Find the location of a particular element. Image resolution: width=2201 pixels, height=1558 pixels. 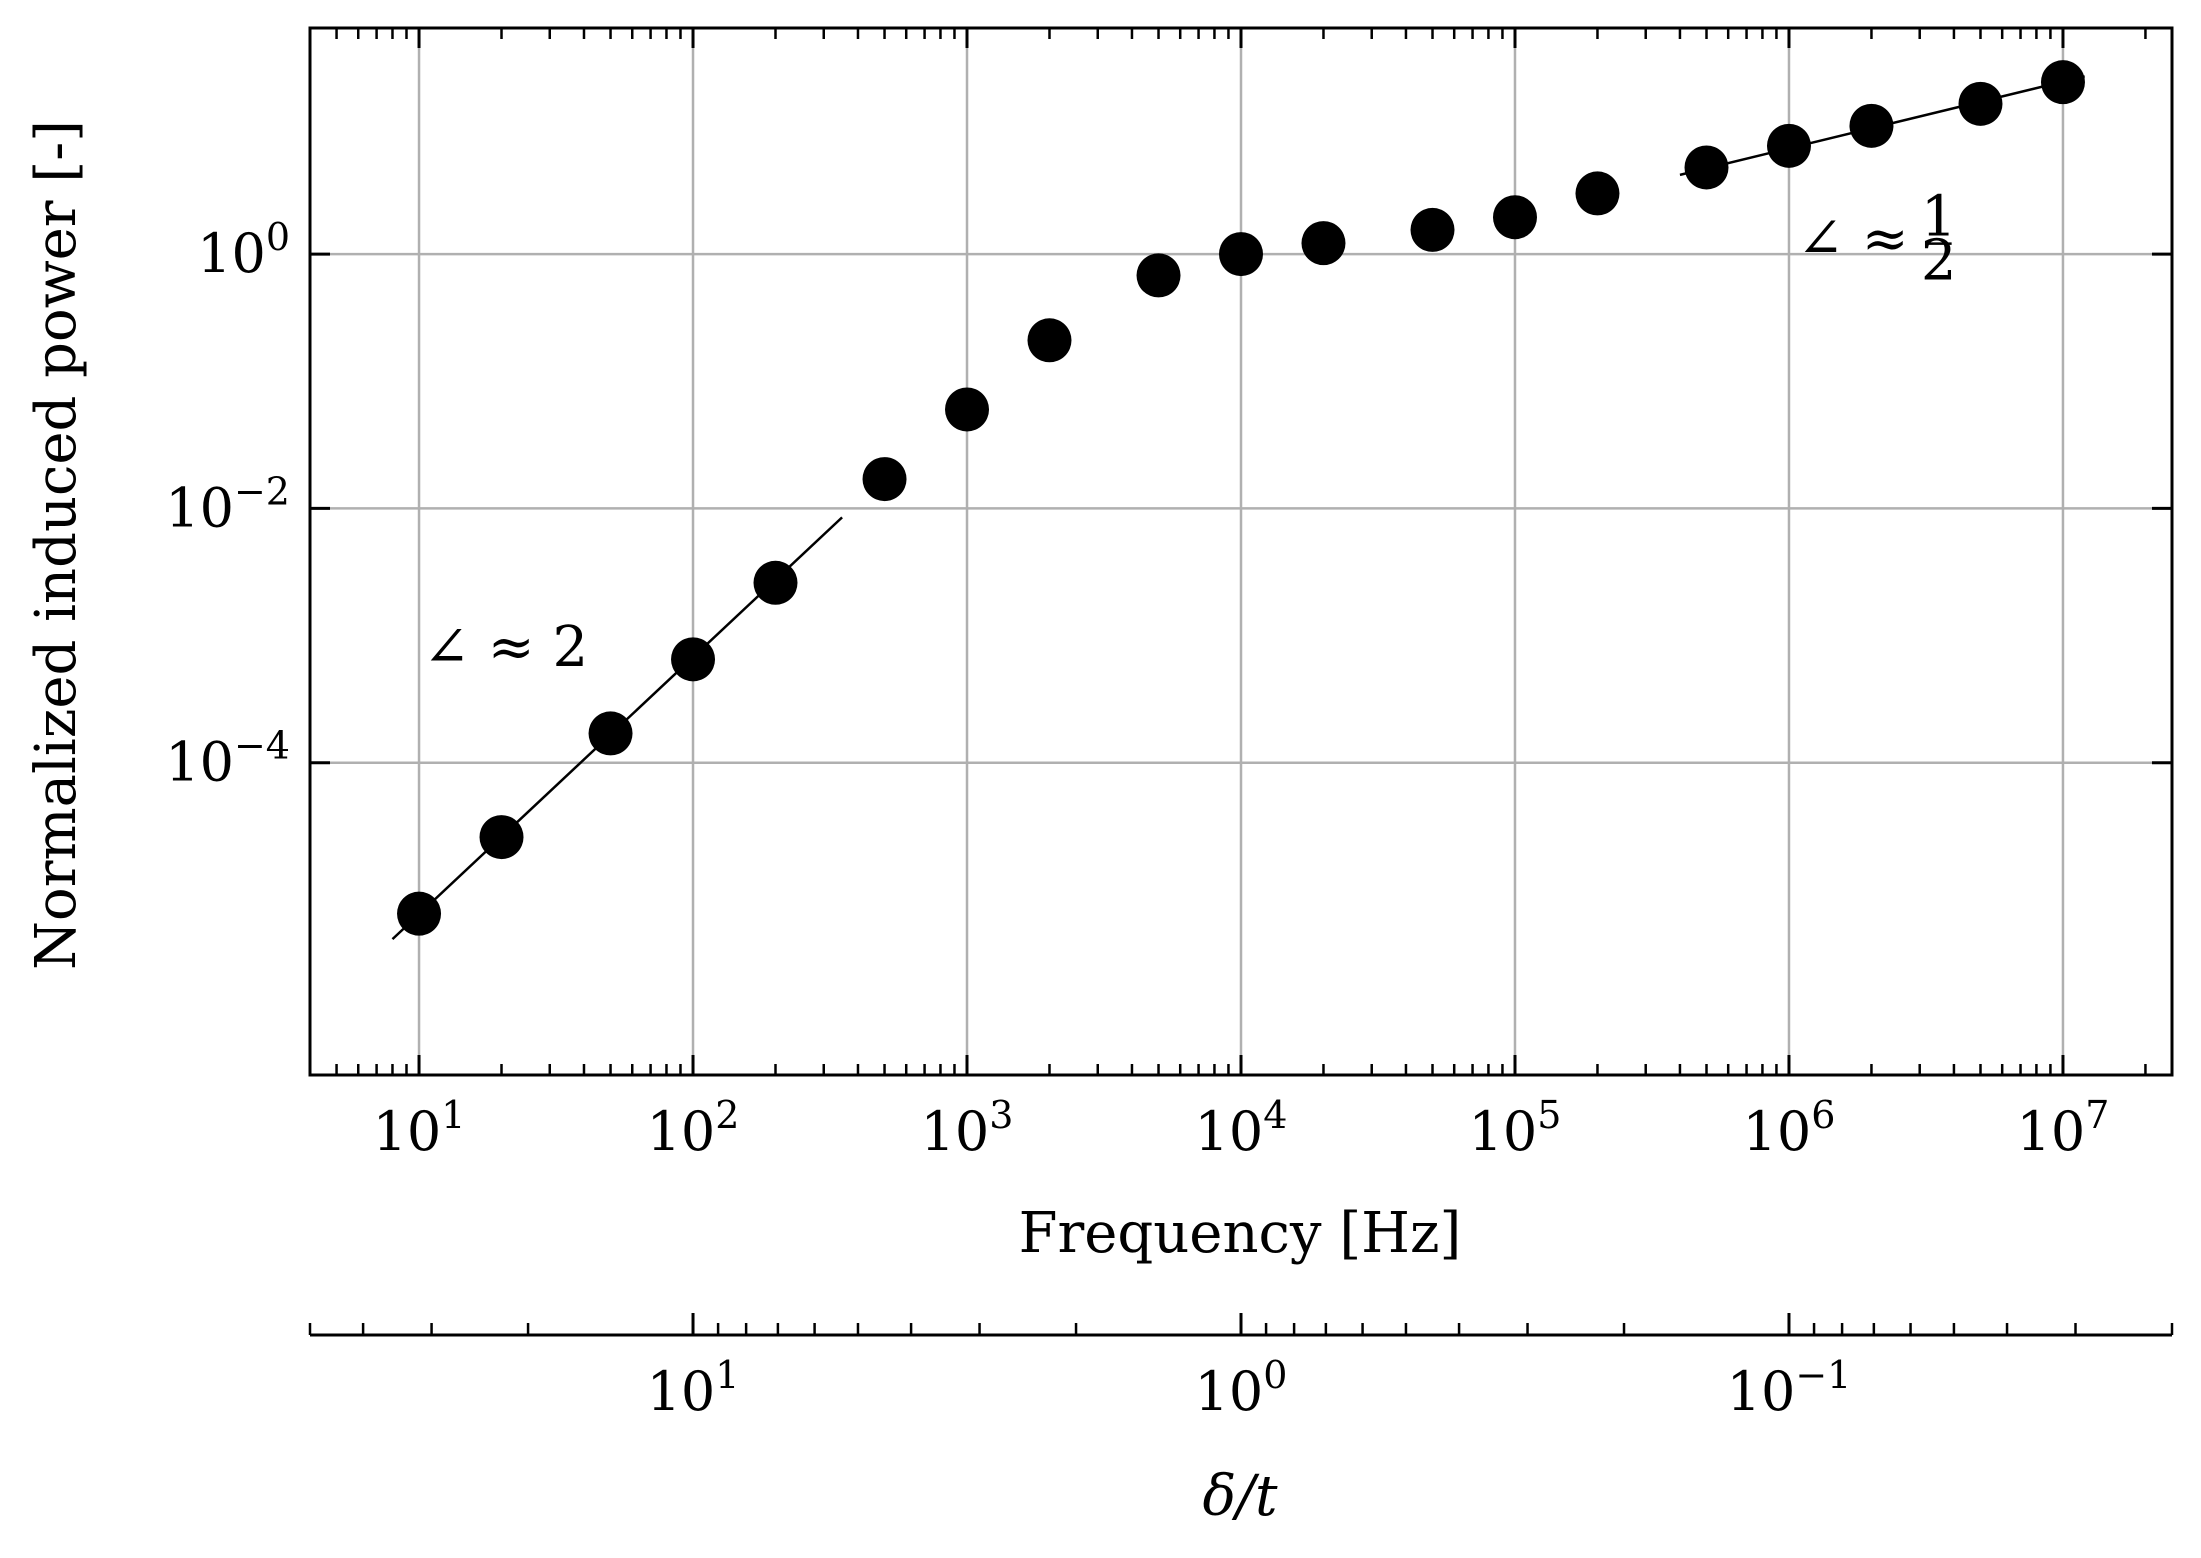

fraction-denominator: 2 is located at coordinates (1939, 261).